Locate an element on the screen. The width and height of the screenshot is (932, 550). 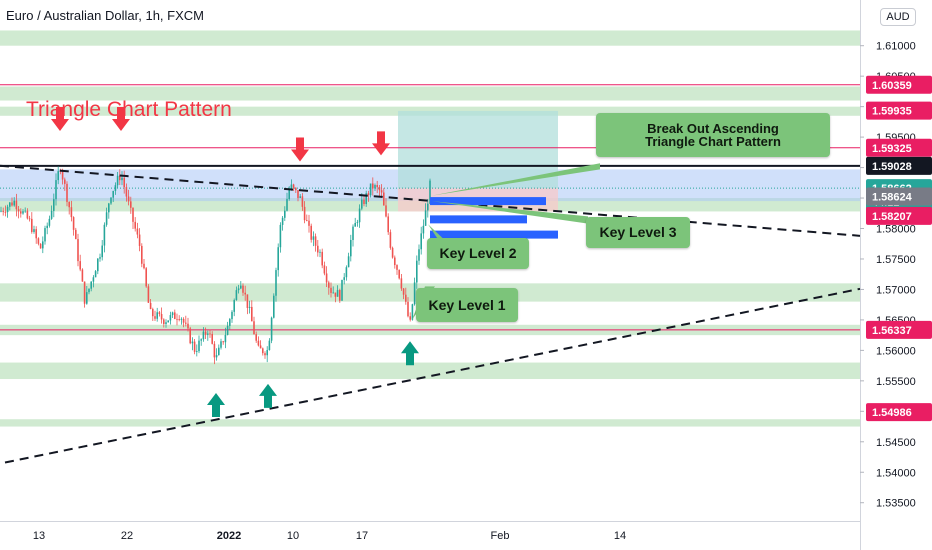
currency-button: AUD is located at coordinates (898, 17).